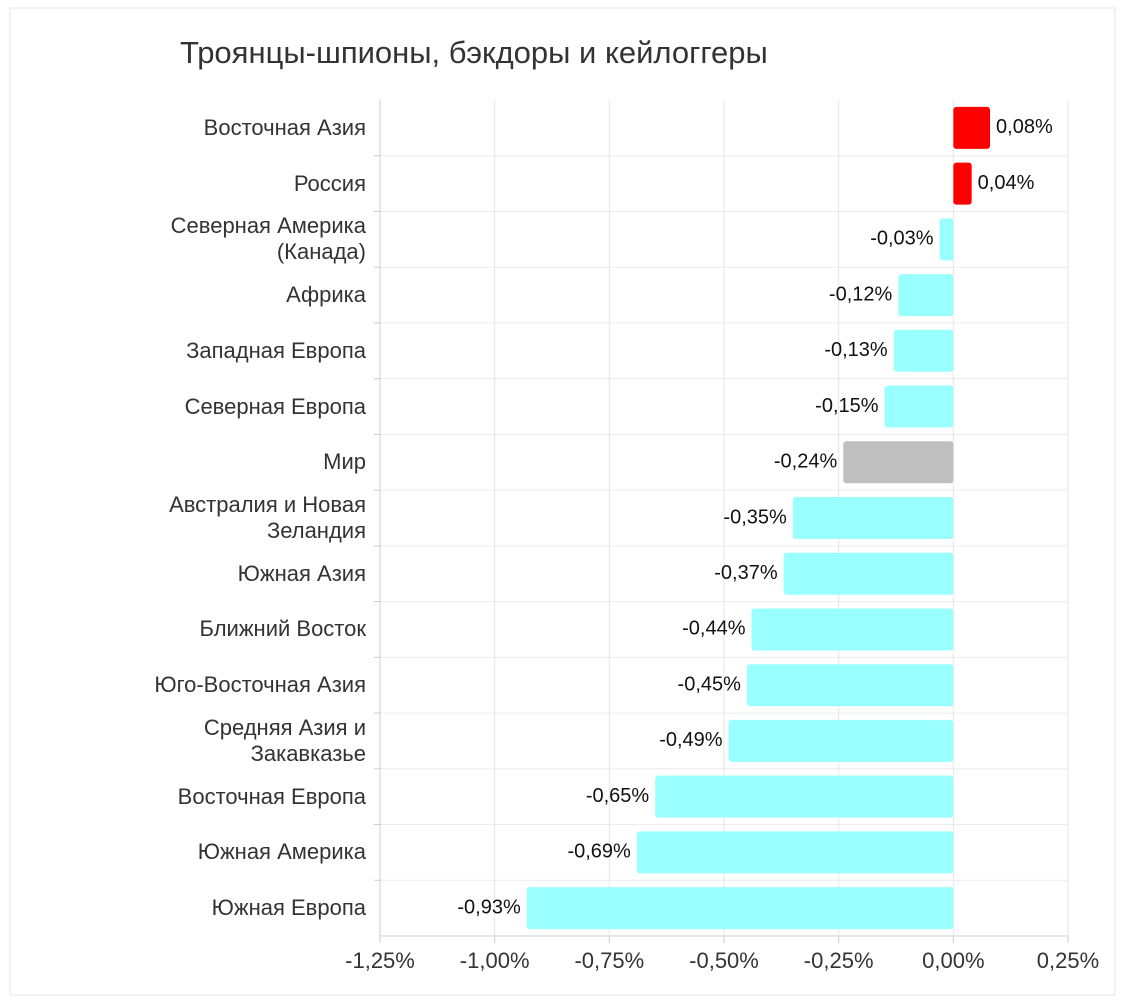  What do you see at coordinates (288, 908) in the screenshot?
I see `y-tick-label: Южная Европа` at bounding box center [288, 908].